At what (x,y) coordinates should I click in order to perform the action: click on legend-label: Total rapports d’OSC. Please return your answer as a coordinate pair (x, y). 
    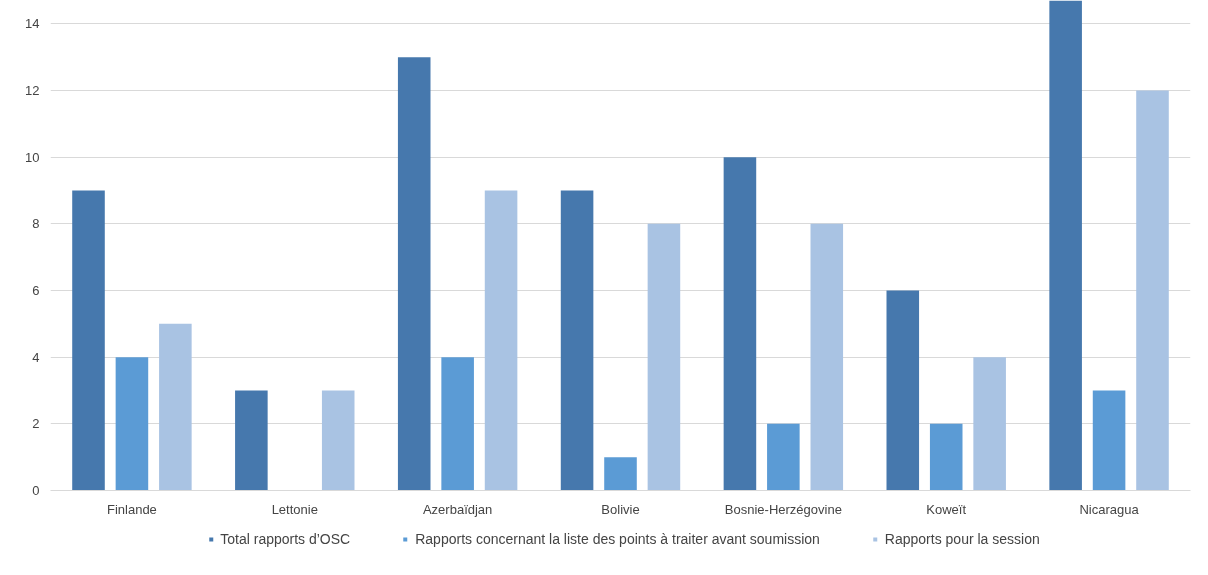
    Looking at the image, I should click on (285, 539).